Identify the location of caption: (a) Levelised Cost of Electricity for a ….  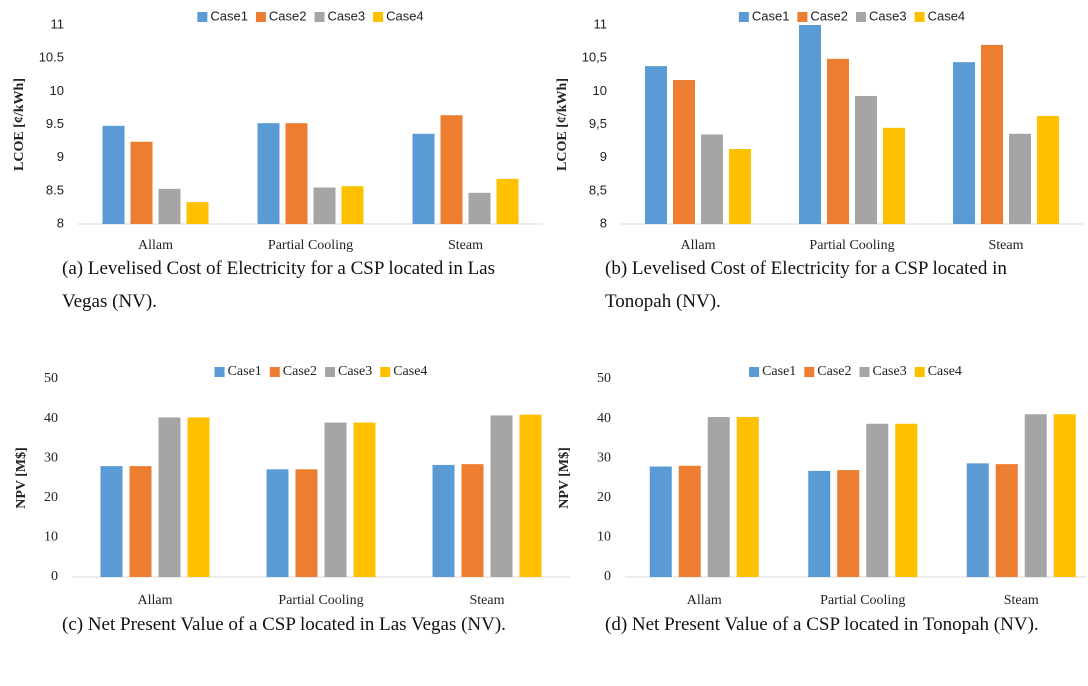
(279, 285).